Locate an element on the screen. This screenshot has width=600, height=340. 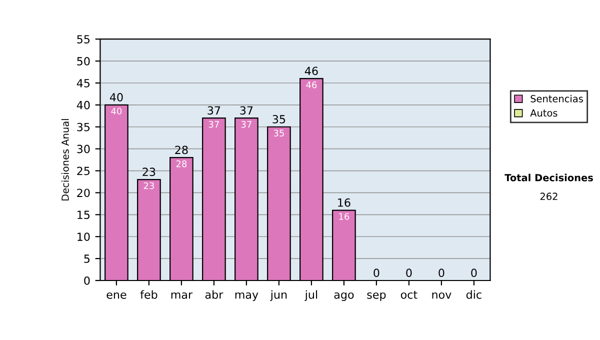
y-tick-label: 20 is located at coordinates (83, 193).